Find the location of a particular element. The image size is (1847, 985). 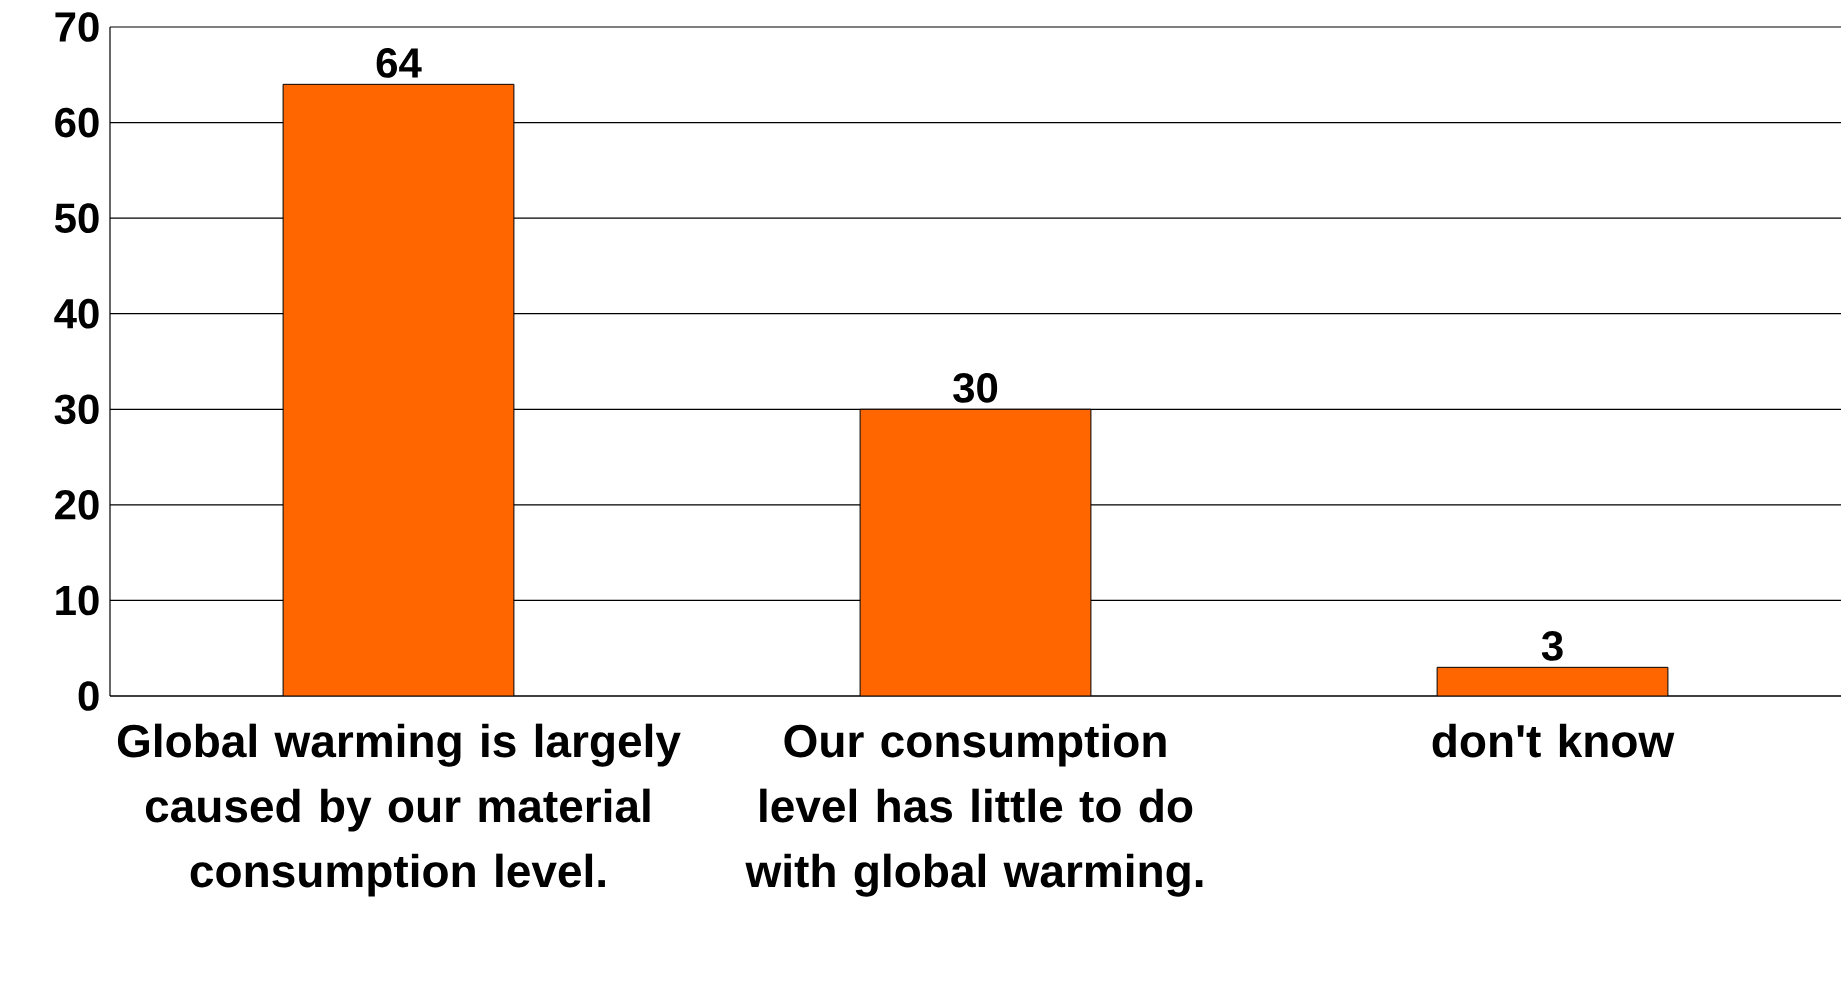

y-tick-label: 40 is located at coordinates (76, 313).